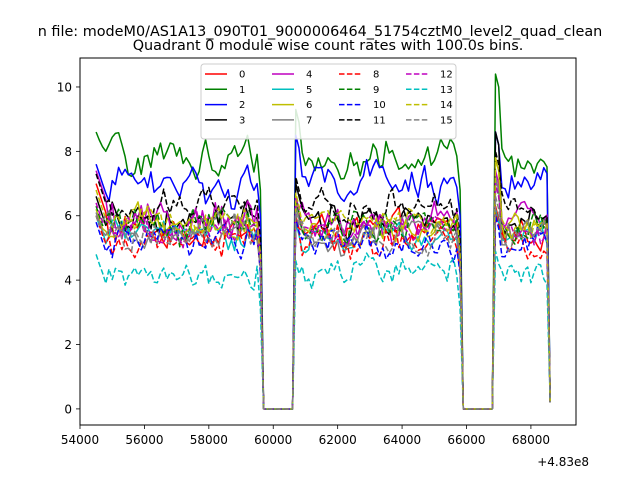 The image size is (640, 480). I want to click on x-tick-label: 66000, so click(466, 440).